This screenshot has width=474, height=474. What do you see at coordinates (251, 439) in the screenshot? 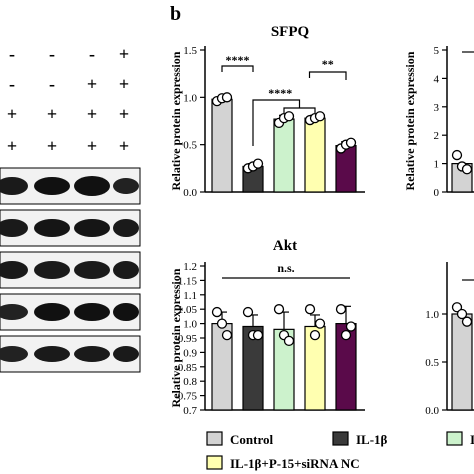
I see `legend-label: Control` at bounding box center [251, 439].